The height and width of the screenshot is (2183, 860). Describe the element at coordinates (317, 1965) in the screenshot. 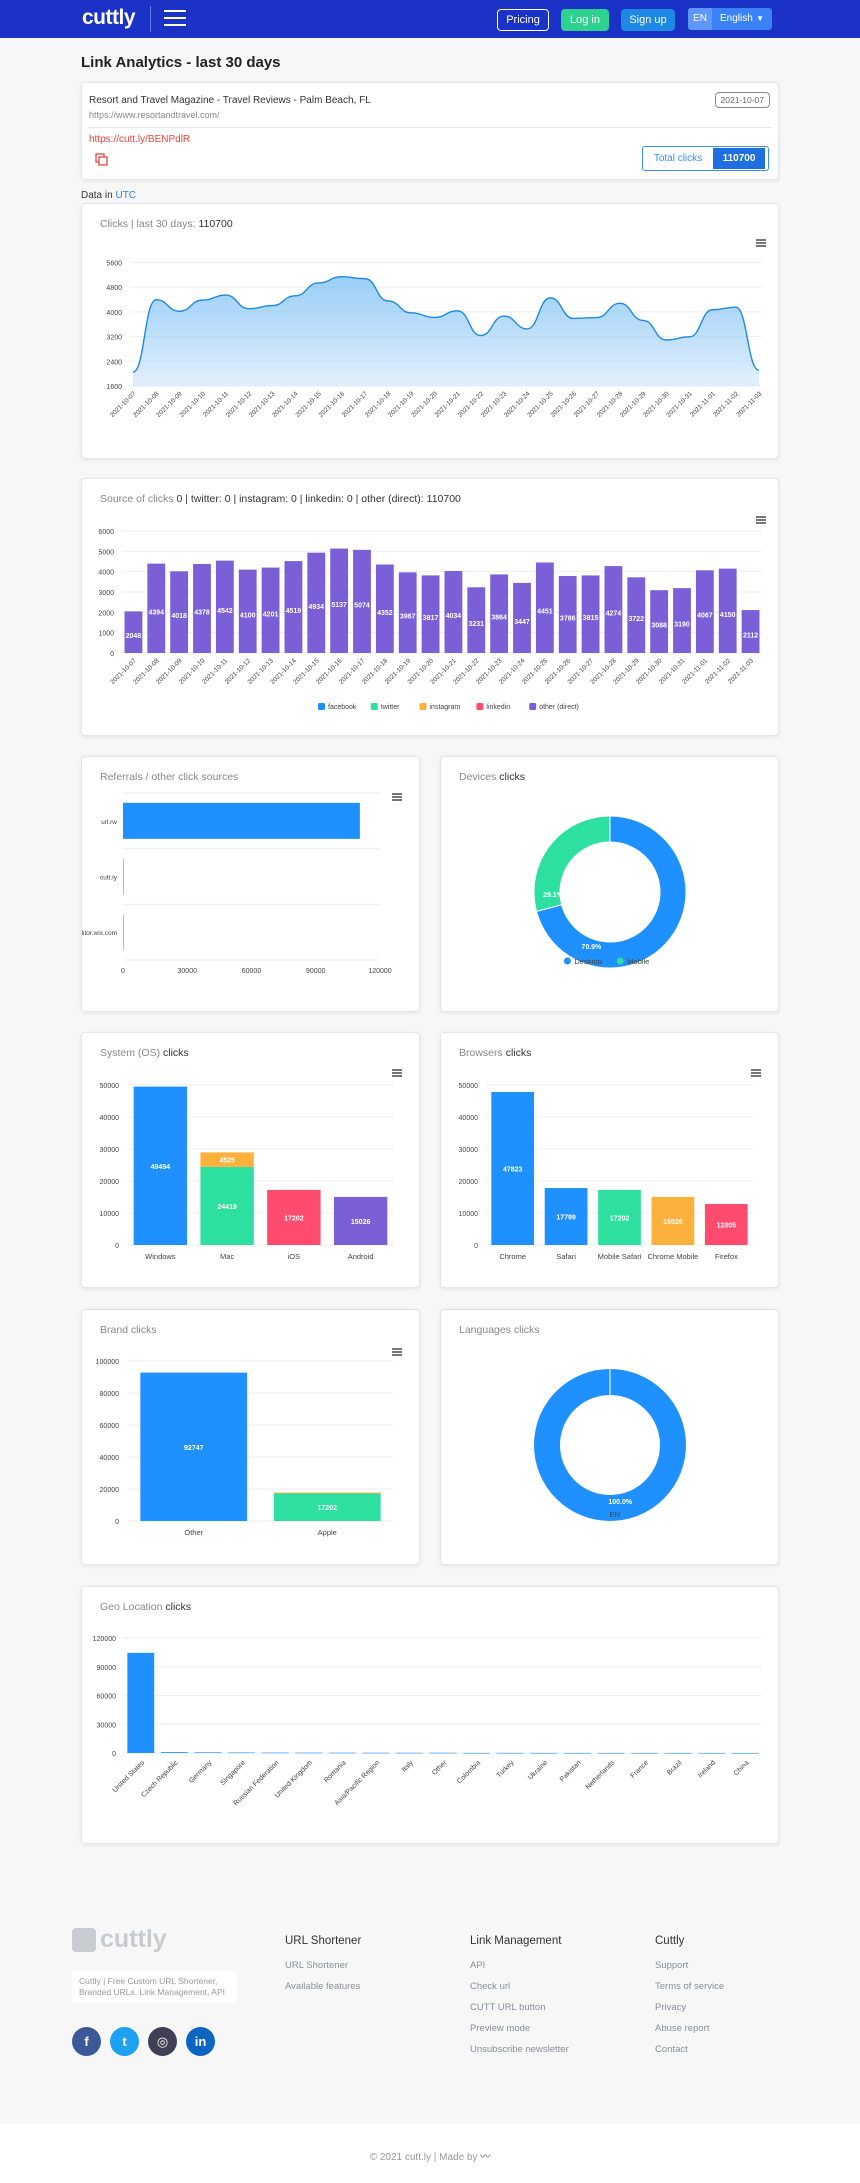

I see `footer-link: URL Shortener` at that location.